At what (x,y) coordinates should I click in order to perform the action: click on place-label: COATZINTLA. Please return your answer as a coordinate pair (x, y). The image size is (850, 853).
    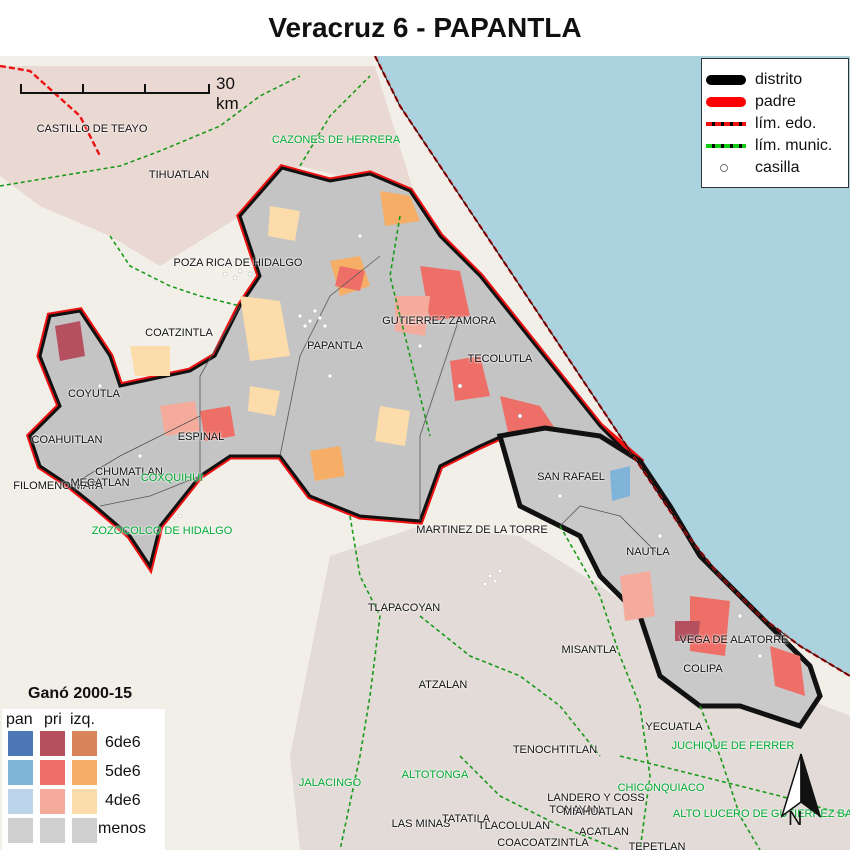
    Looking at the image, I should click on (179, 333).